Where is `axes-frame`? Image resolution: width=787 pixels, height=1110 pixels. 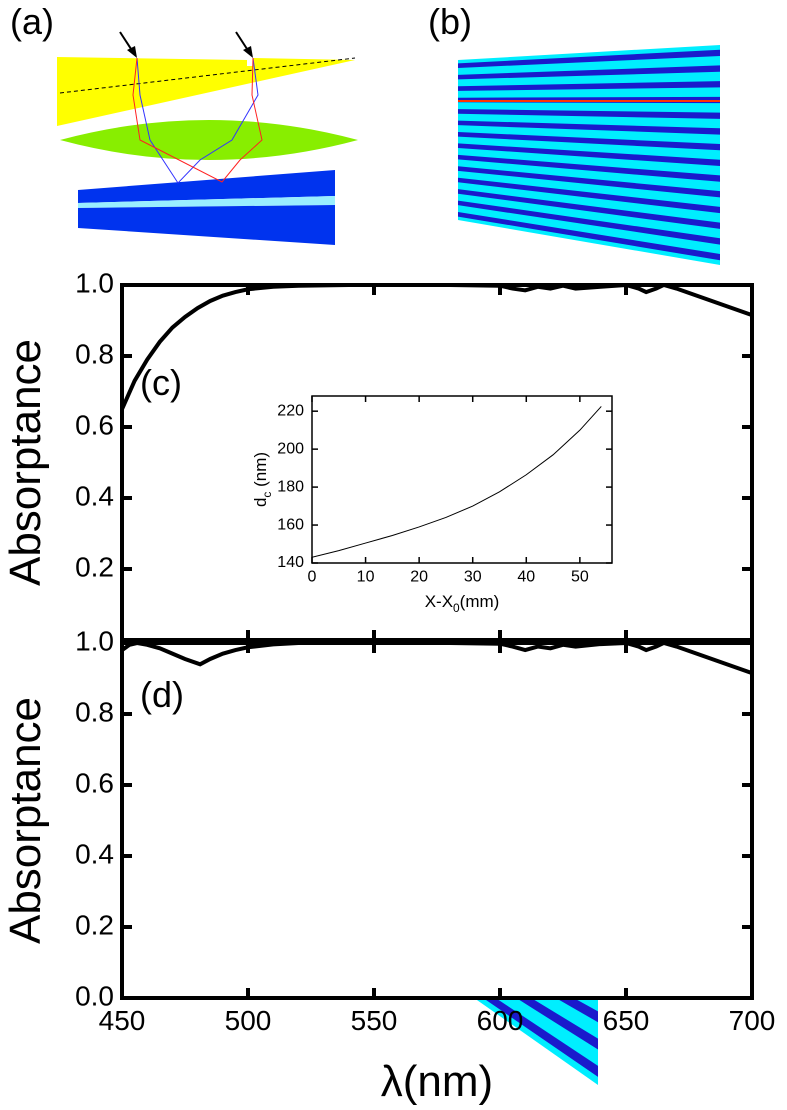 axes-frame is located at coordinates (462, 479).